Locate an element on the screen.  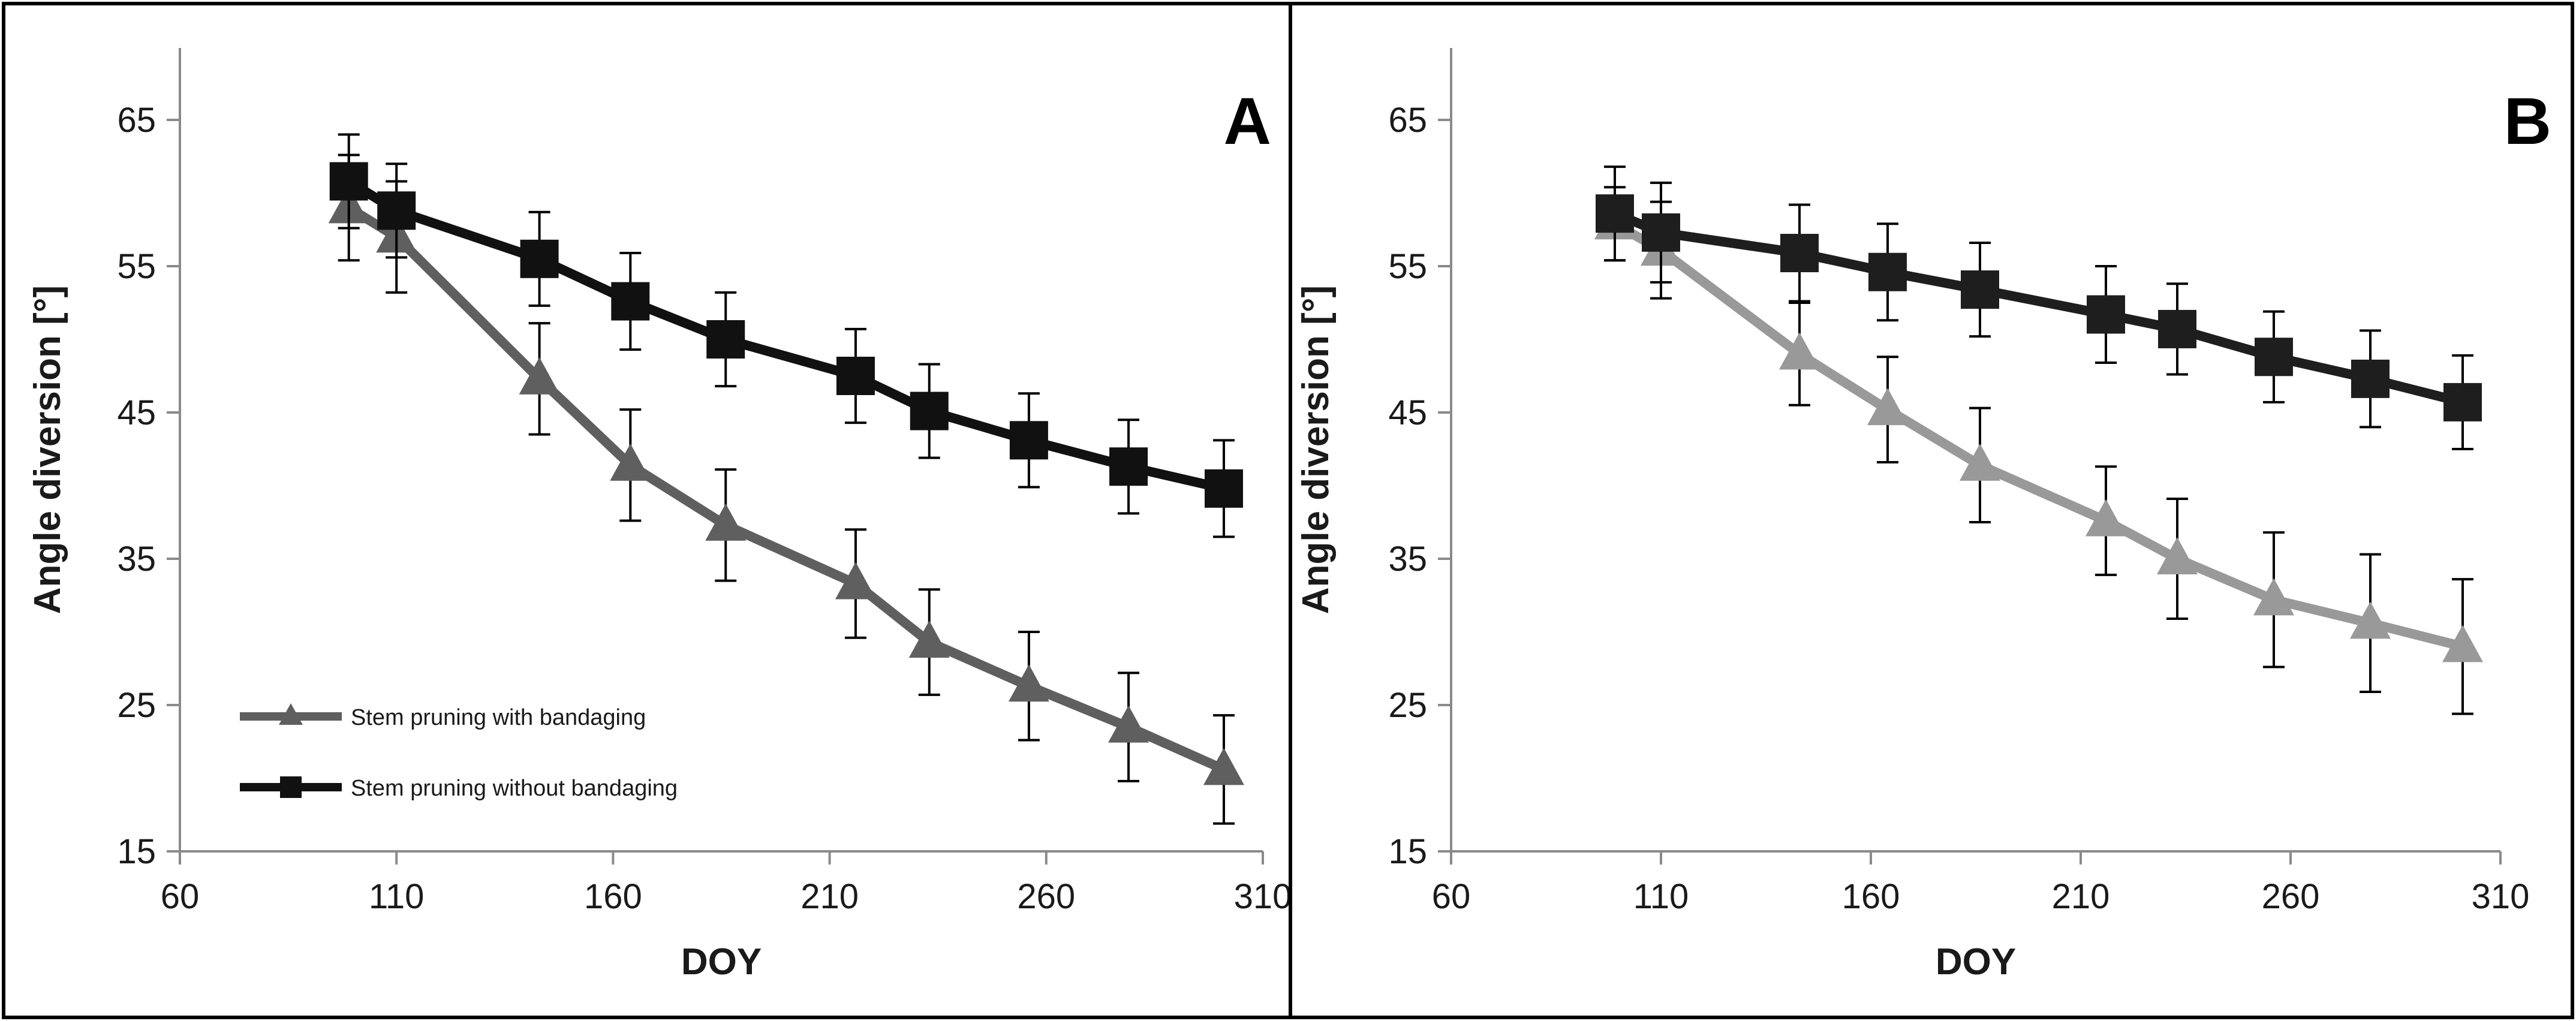
legend-marker-square is located at coordinates (291, 787).